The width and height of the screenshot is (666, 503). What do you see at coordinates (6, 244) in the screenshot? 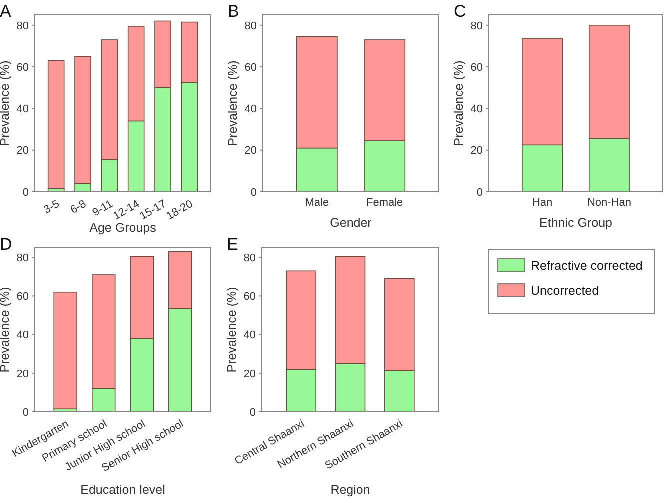
I see `chart-title: D` at bounding box center [6, 244].